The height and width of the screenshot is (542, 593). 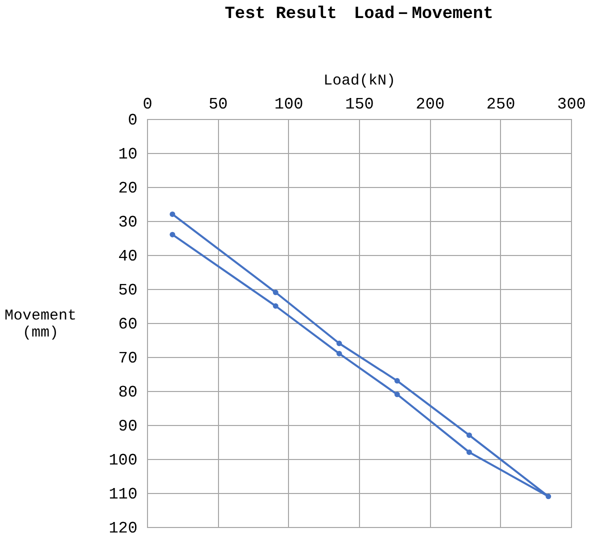 I want to click on x-tick-label: 200, so click(x=430, y=105).